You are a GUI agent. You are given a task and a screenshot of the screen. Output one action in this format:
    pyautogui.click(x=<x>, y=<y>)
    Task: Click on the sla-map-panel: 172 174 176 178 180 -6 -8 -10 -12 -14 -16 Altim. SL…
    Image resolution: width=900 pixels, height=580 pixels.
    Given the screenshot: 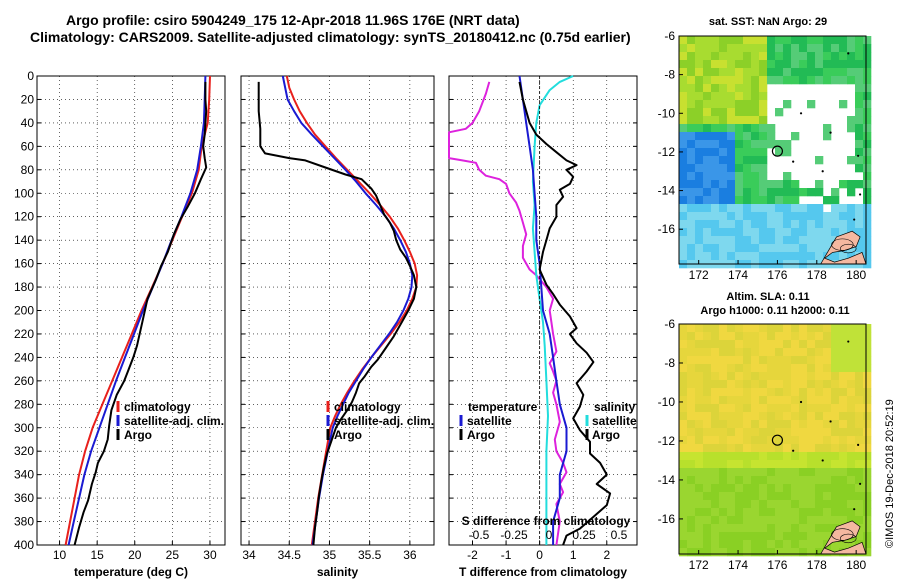 What is the action you would take?
    pyautogui.click(x=765, y=431)
    